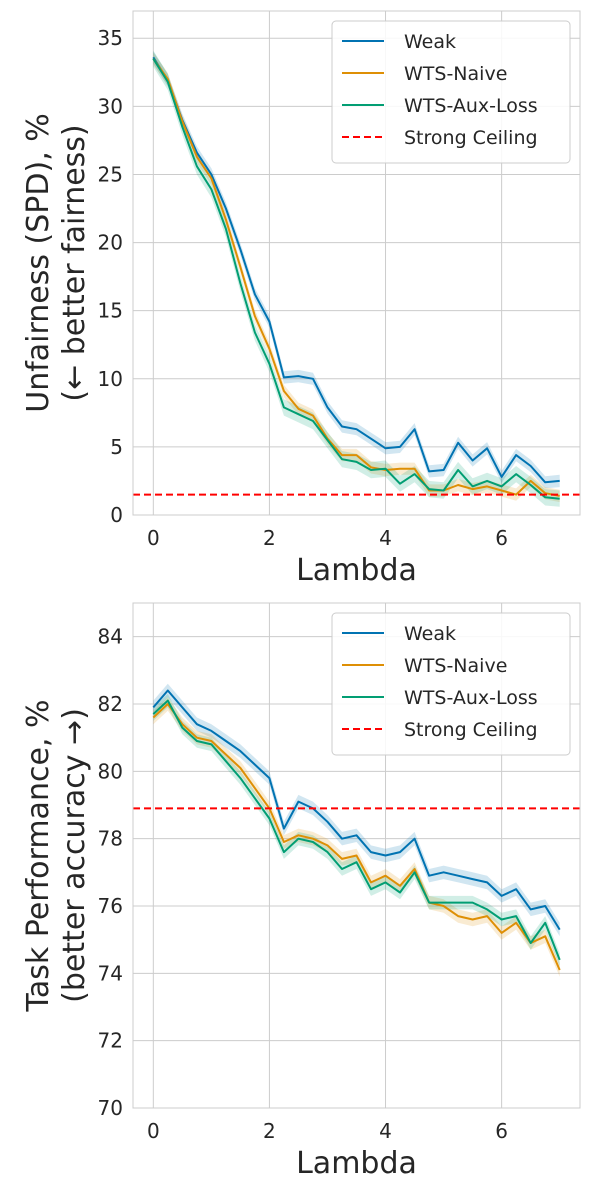  What do you see at coordinates (116, 515) in the screenshot?
I see `y-tick-label: 0` at bounding box center [116, 515].